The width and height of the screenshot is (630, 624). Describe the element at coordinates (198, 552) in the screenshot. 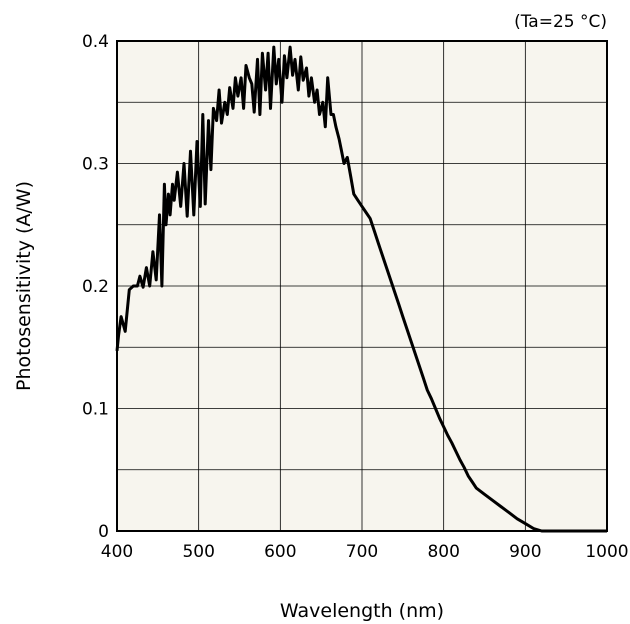

I see `x-tick-label: 500` at that location.